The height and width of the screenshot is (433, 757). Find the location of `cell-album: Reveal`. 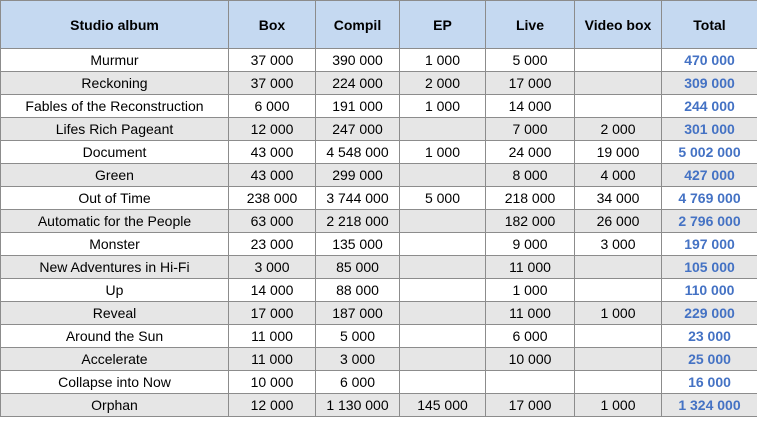

cell-album: Reveal is located at coordinates (114, 313).